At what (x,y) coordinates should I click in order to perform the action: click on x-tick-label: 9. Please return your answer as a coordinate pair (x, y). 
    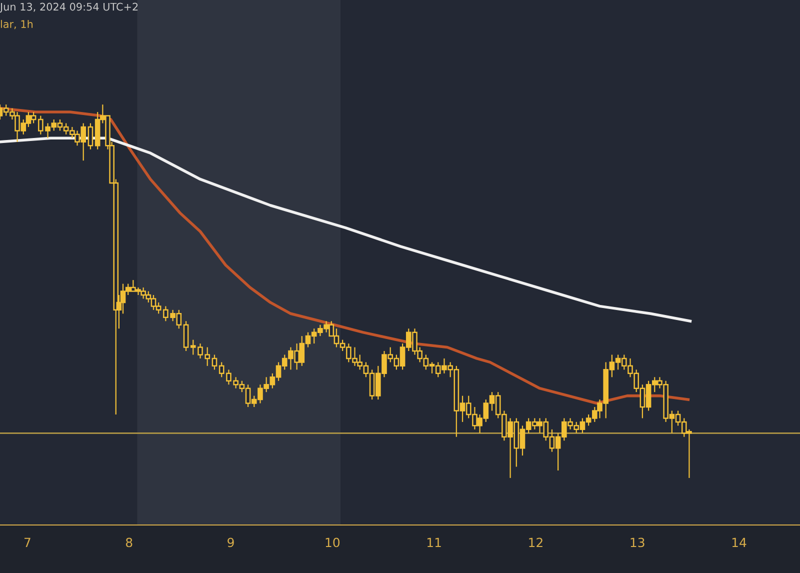
    Looking at the image, I should click on (231, 543).